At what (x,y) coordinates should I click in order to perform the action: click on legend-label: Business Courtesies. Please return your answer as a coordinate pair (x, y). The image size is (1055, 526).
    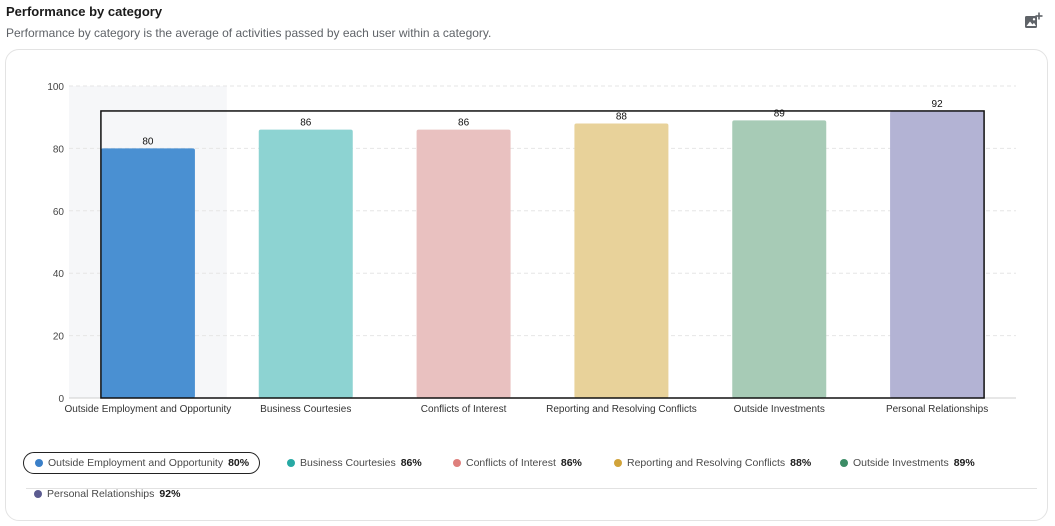
    Looking at the image, I should click on (348, 463).